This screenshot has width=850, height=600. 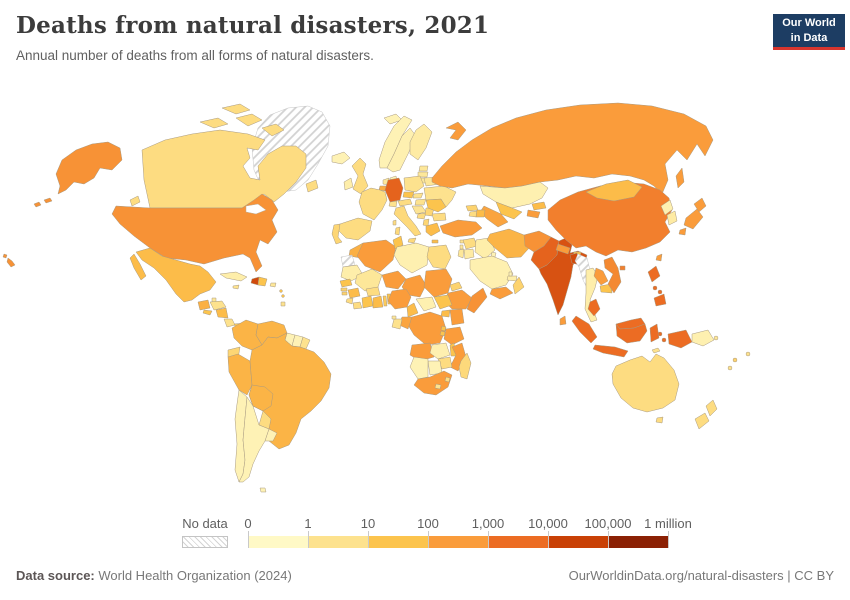 I want to click on country-israel, so click(x=461, y=253).